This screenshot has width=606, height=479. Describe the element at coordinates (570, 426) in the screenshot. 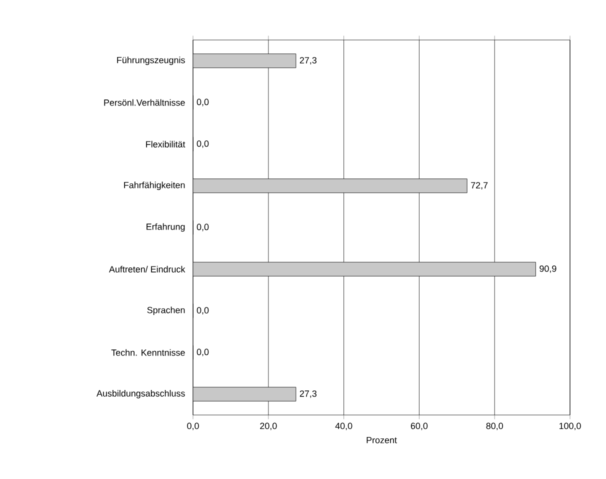

I see `x-tick-label: 100,0` at that location.